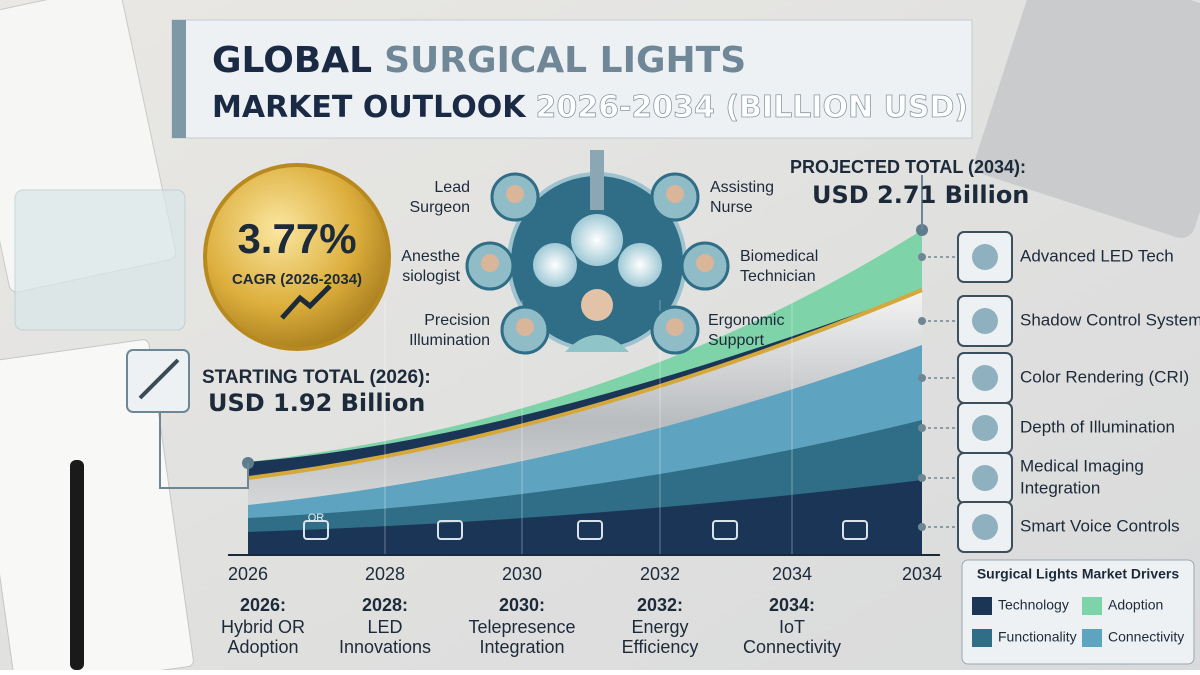 The height and width of the screenshot is (675, 1200). What do you see at coordinates (385, 574) in the screenshot?
I see `x-axis-label: 2028` at bounding box center [385, 574].